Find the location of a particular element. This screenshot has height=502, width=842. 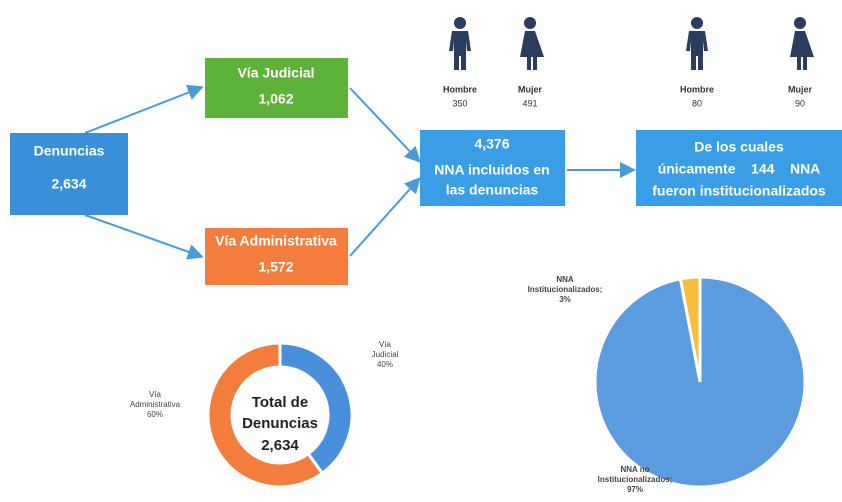

node-value: 4,376 is located at coordinates (491, 144).